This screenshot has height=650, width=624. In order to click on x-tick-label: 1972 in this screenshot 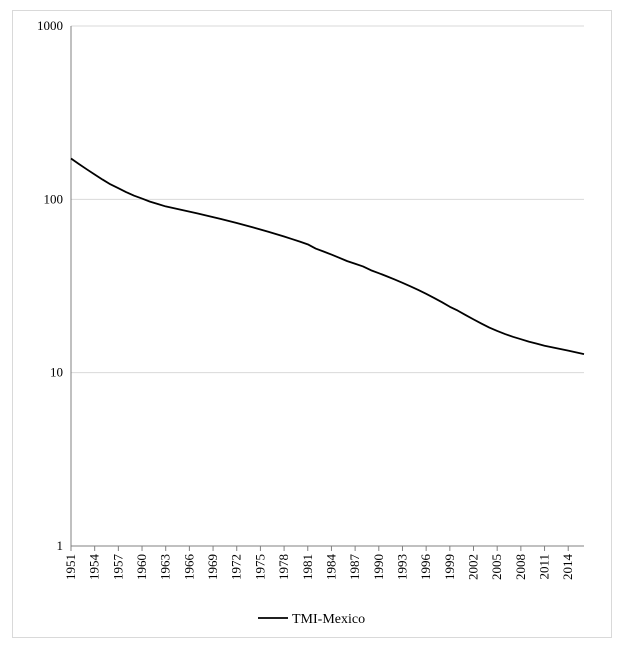, I will do `click(236, 567)`.